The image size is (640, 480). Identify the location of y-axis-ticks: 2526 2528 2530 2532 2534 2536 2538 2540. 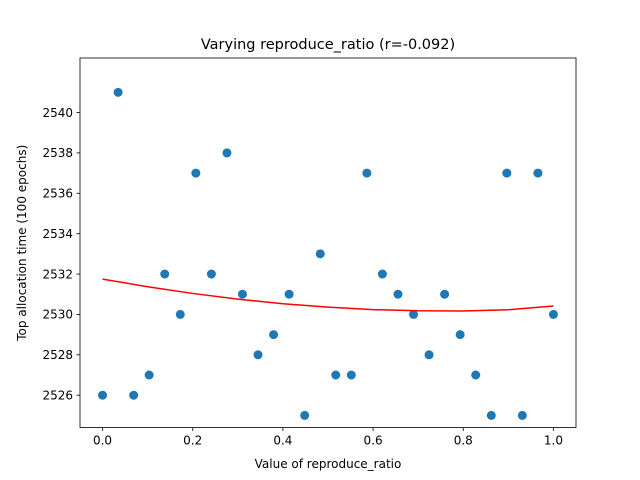
(61, 254).